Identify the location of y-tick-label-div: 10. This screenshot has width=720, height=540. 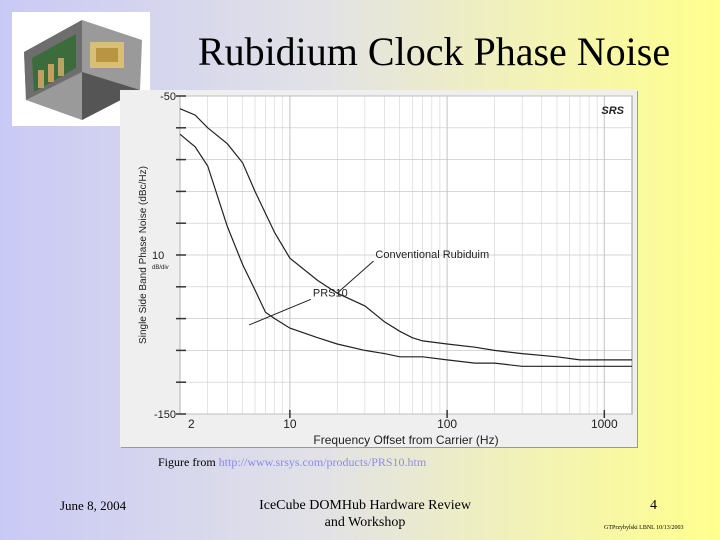
(158, 256).